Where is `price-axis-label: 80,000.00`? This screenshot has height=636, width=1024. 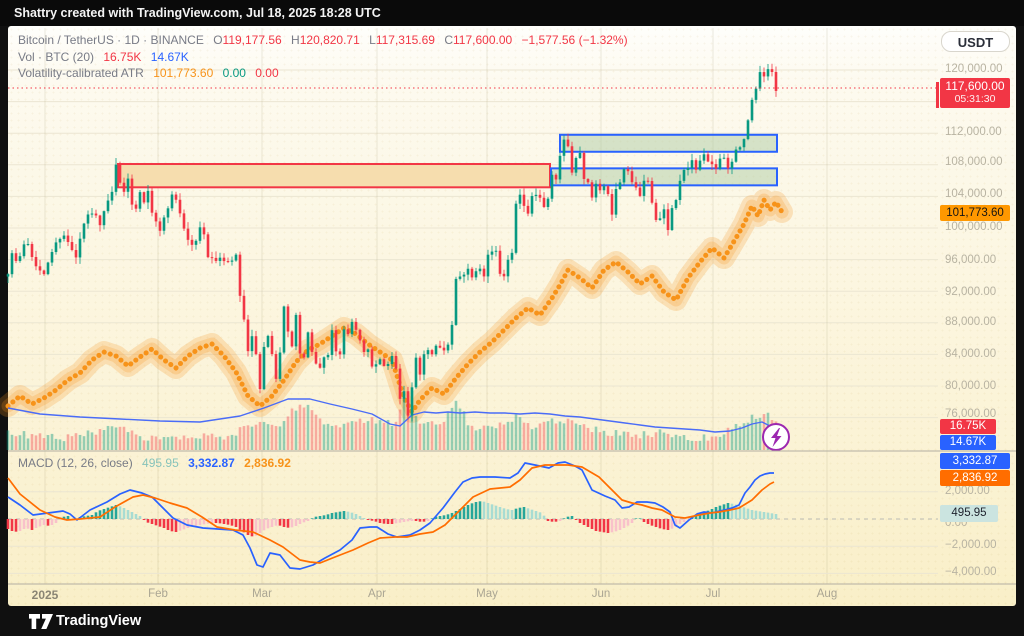 price-axis-label: 80,000.00 is located at coordinates (971, 386).